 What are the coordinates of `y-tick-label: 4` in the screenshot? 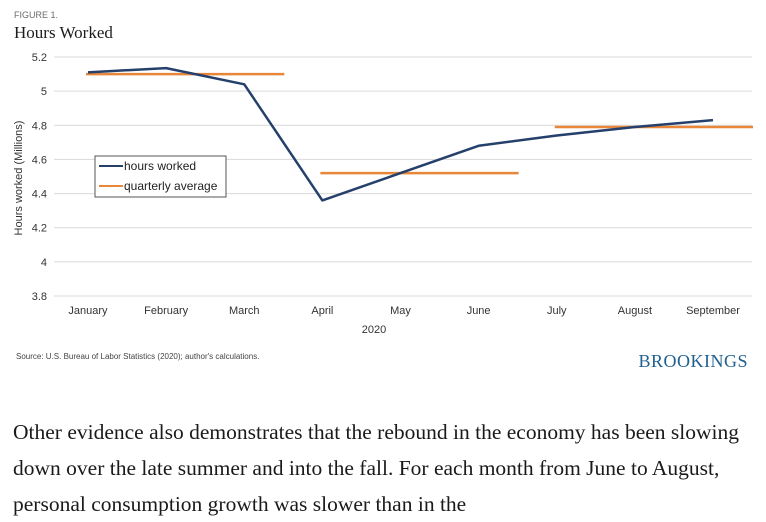 It's located at (44, 263).